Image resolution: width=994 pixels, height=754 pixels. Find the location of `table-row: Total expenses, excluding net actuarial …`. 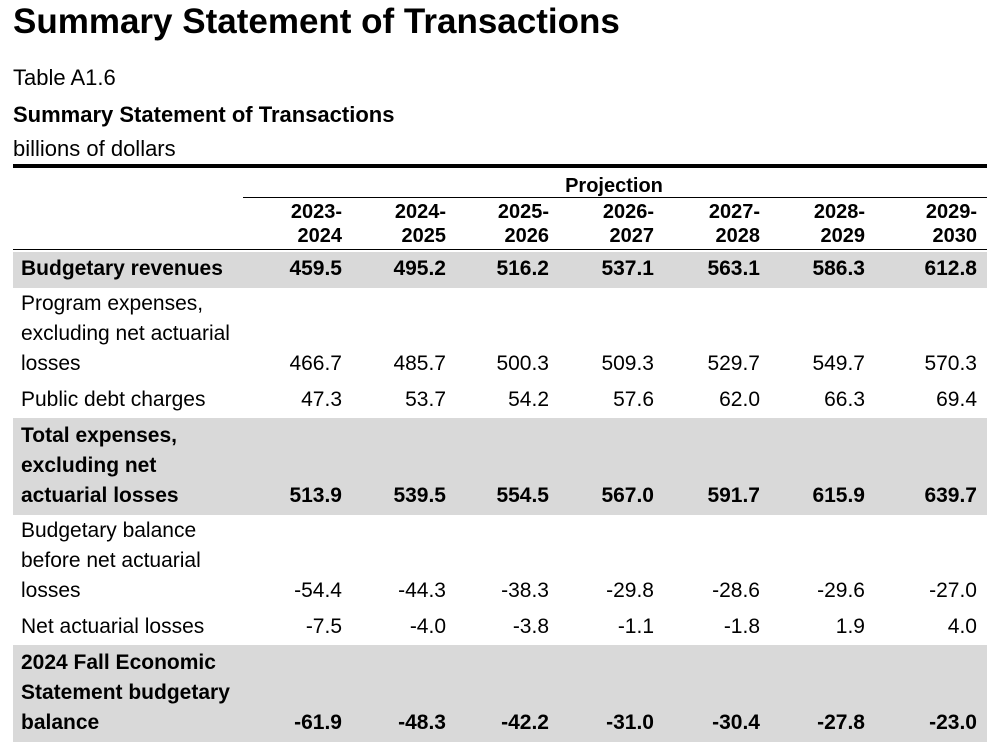

table-row: Total expenses, excluding net actuarial … is located at coordinates (500, 466).